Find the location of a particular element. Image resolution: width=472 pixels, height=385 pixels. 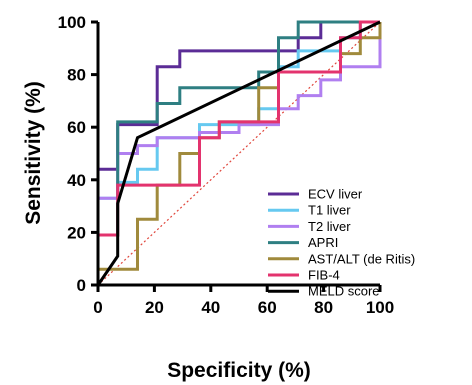

y-tick-label: 100 is located at coordinates (72, 22).